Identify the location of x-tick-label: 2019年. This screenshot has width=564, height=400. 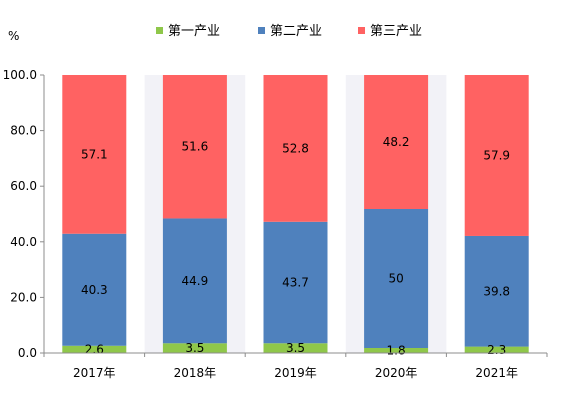
(295, 373).